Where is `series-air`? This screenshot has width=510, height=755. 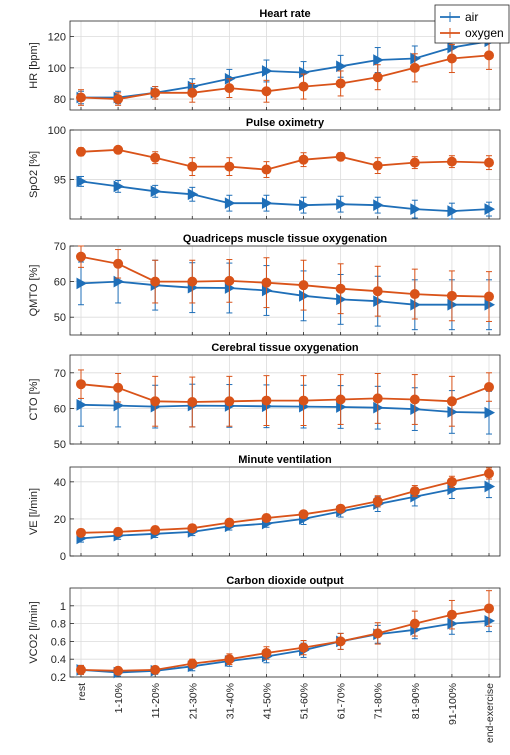 series-air is located at coordinates (286, 197).